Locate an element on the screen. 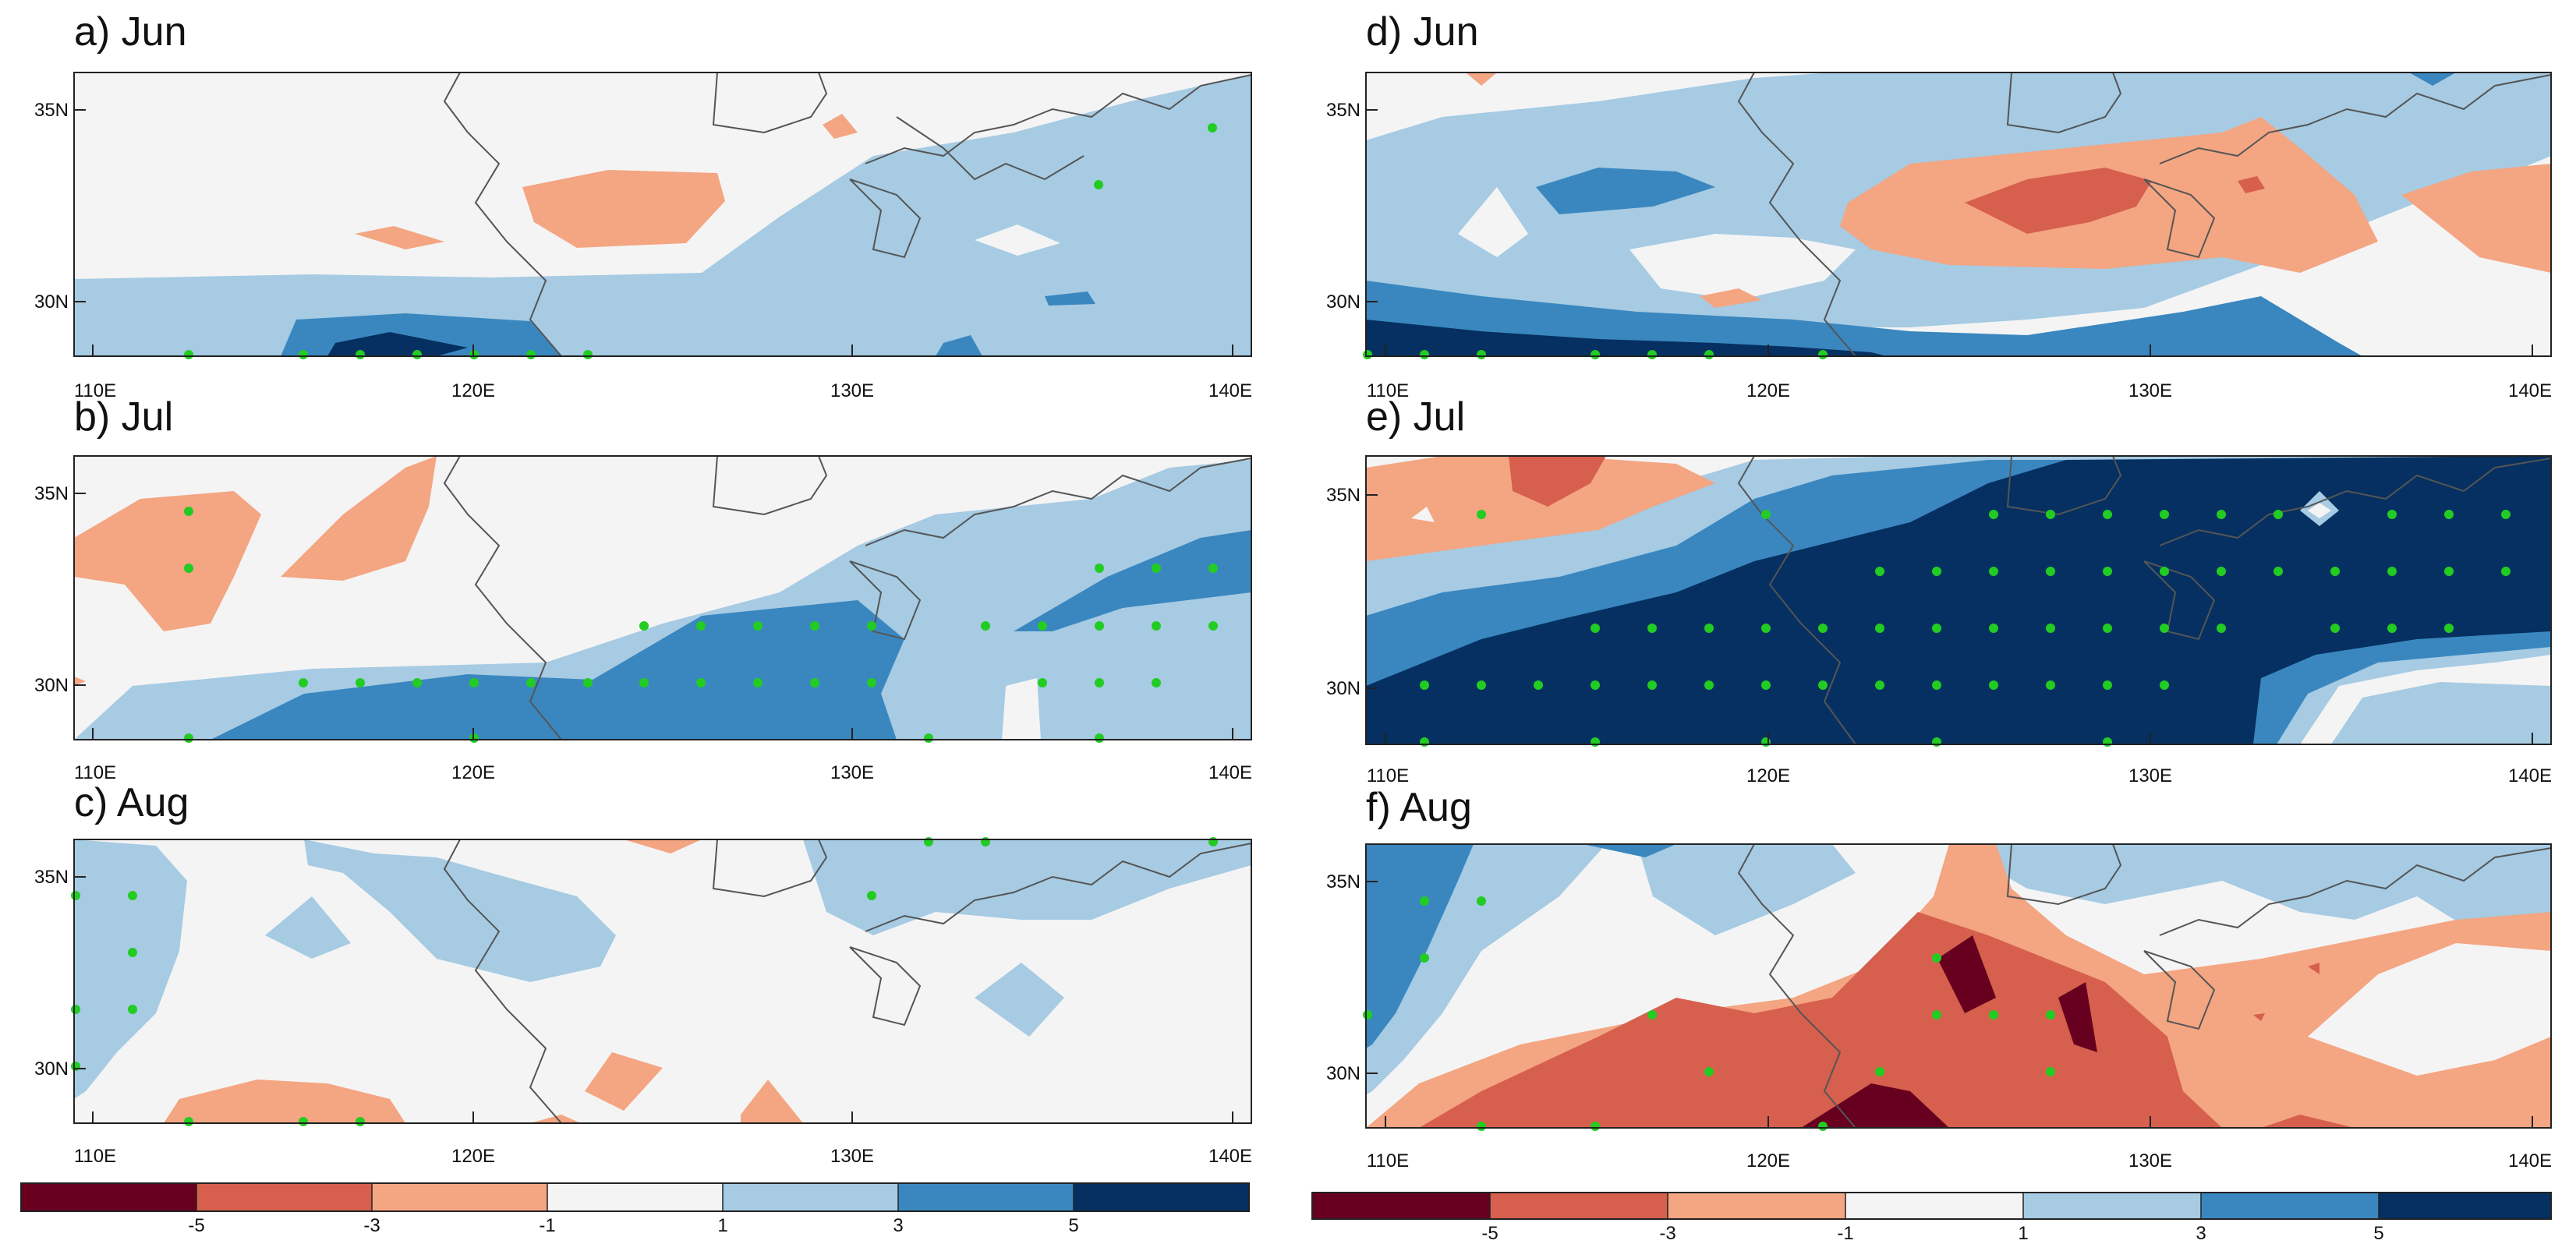  panel-c-lat-tick-30n: 30N is located at coordinates (51, 1069).